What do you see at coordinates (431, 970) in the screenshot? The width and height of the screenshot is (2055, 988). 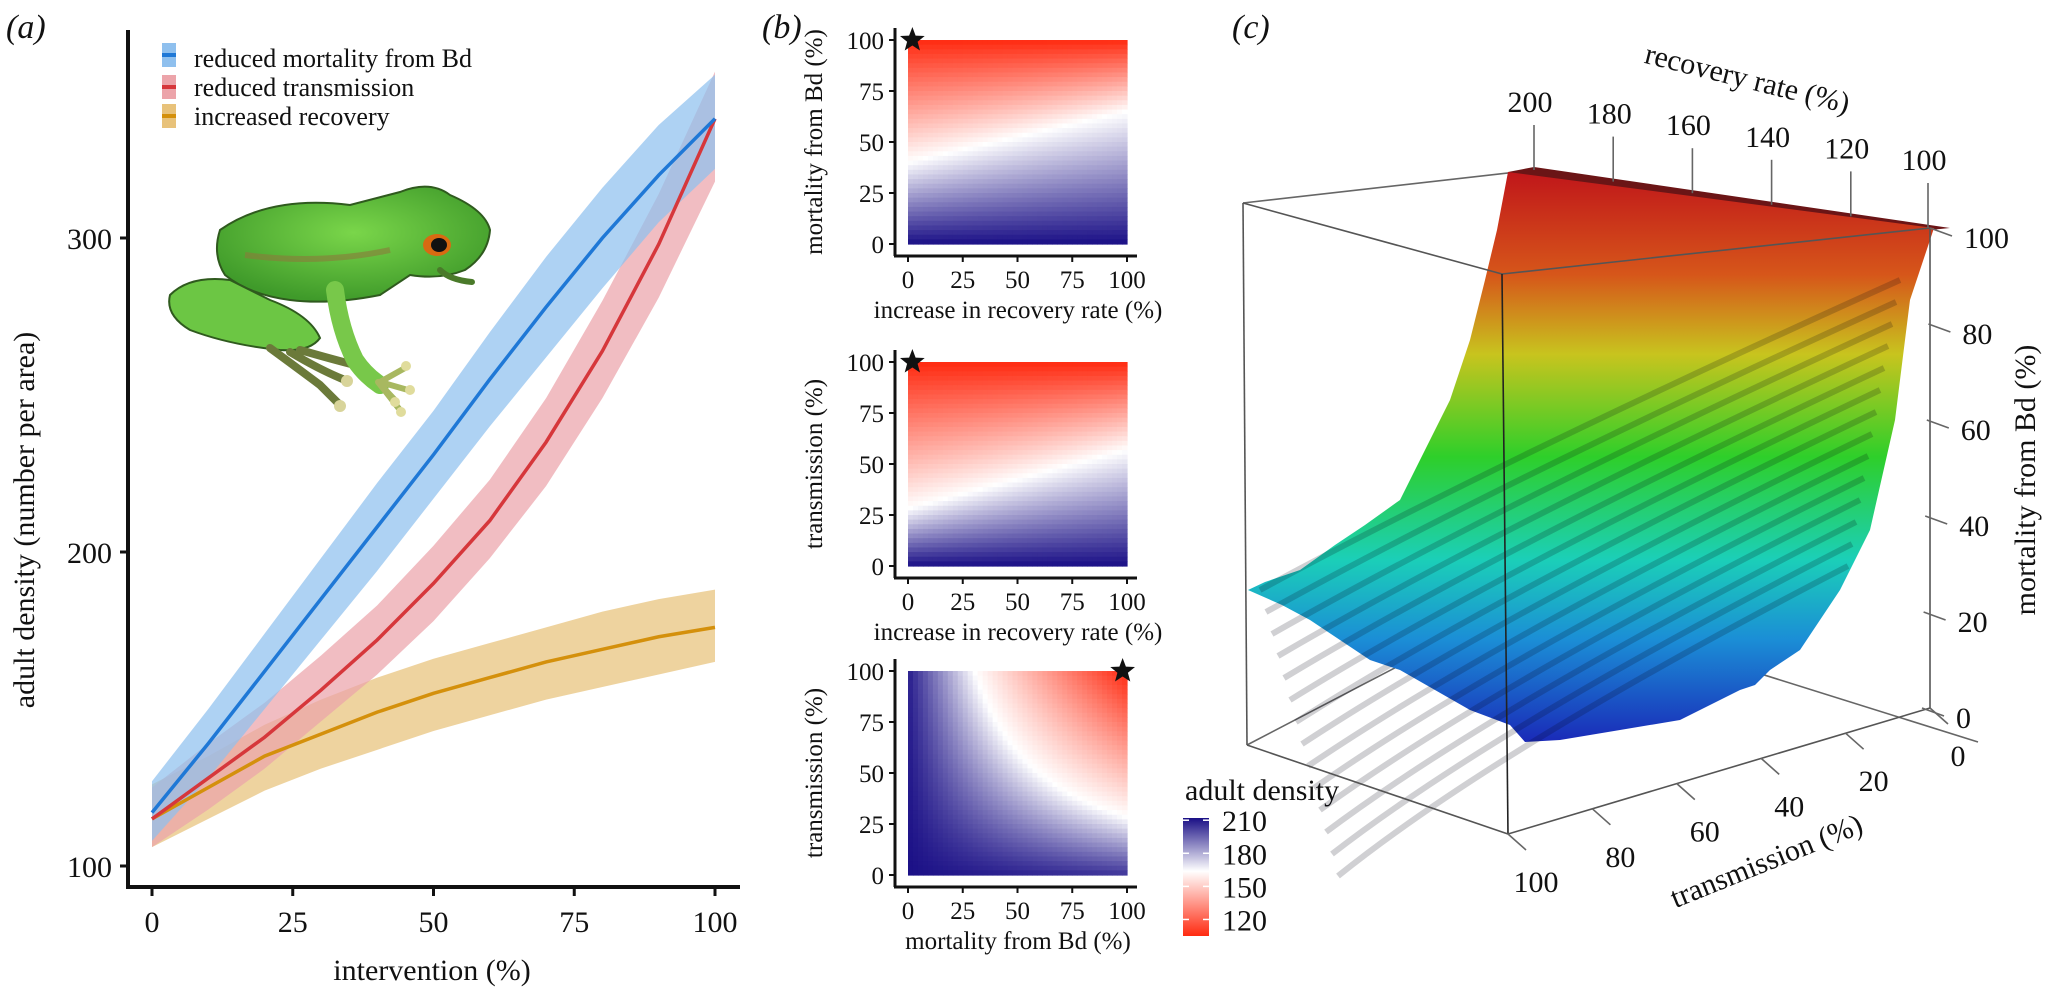 I see `x-axis-label: intervention (%)` at bounding box center [431, 970].